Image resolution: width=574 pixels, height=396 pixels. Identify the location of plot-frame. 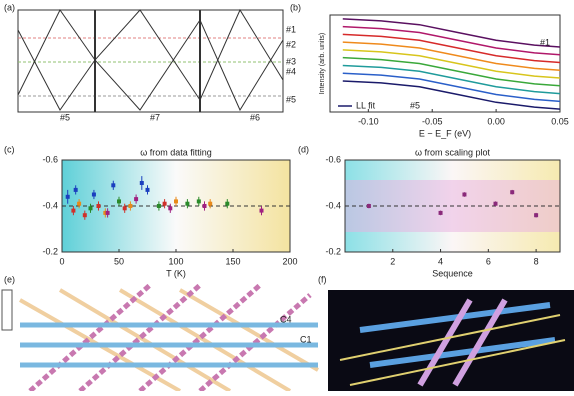
(445, 63).